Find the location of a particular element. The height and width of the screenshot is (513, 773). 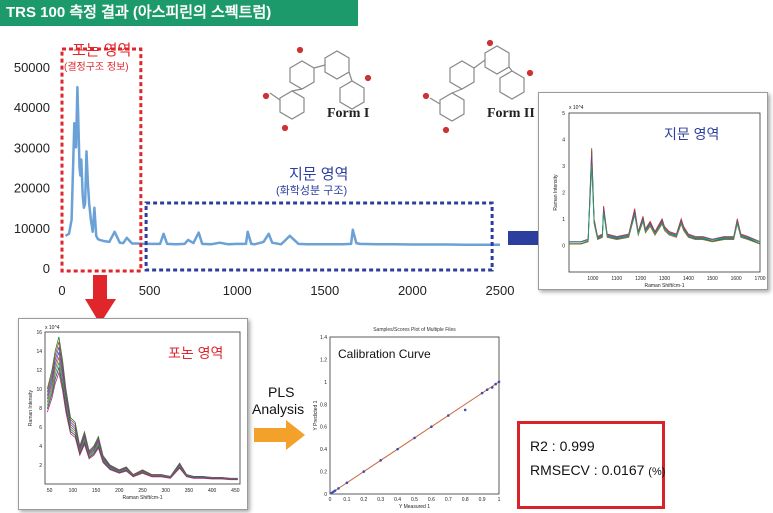

x-tick-label: 1700 is located at coordinates (759, 279).